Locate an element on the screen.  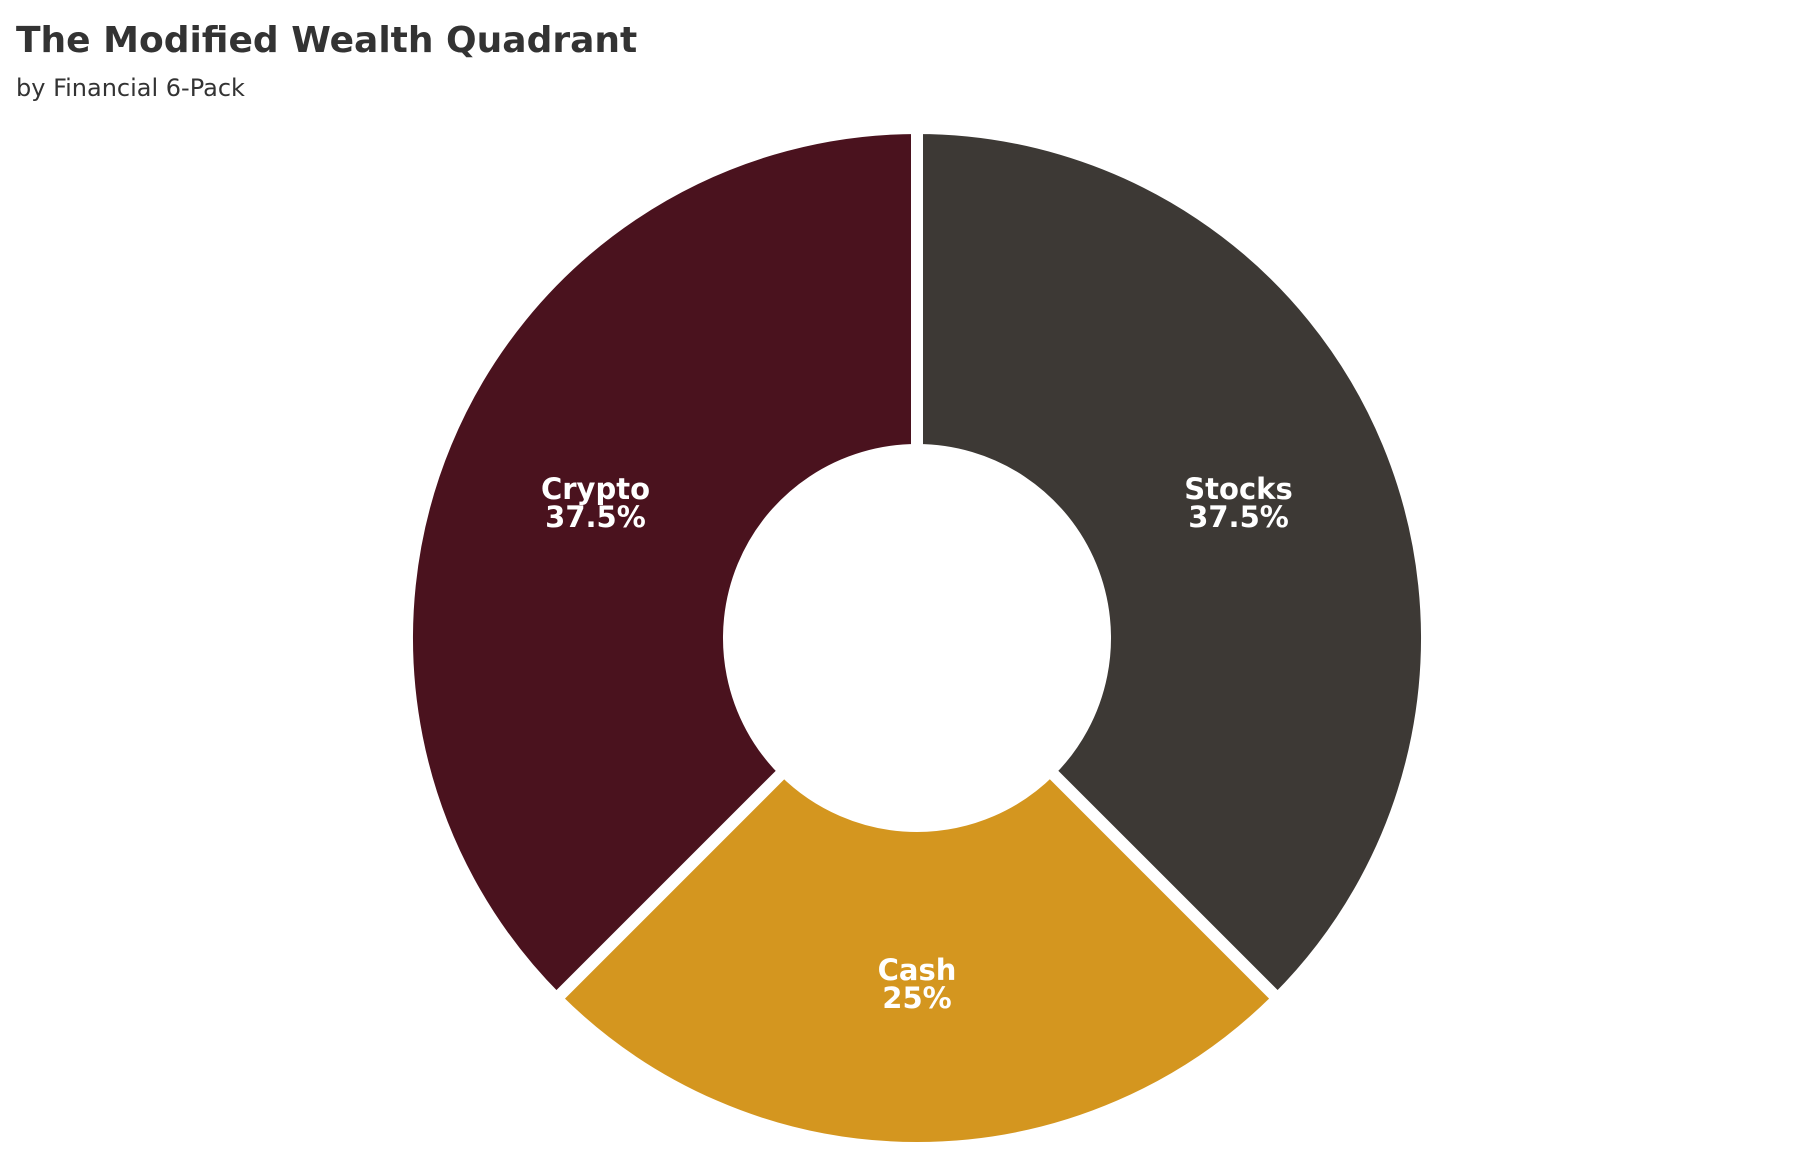
slice-label: Cash is located at coordinates (917, 970).